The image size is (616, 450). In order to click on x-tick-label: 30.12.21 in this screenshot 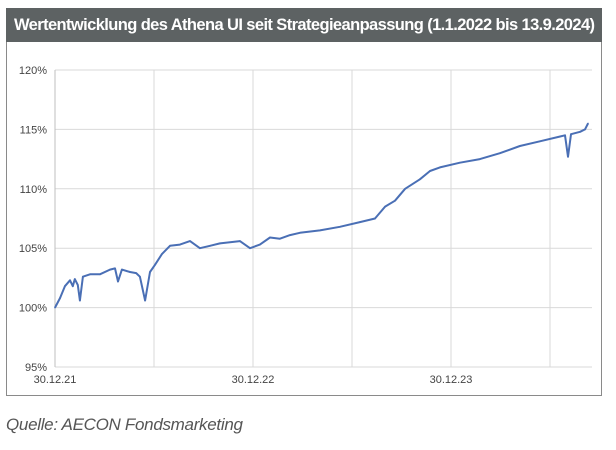, I will do `click(55, 380)`.